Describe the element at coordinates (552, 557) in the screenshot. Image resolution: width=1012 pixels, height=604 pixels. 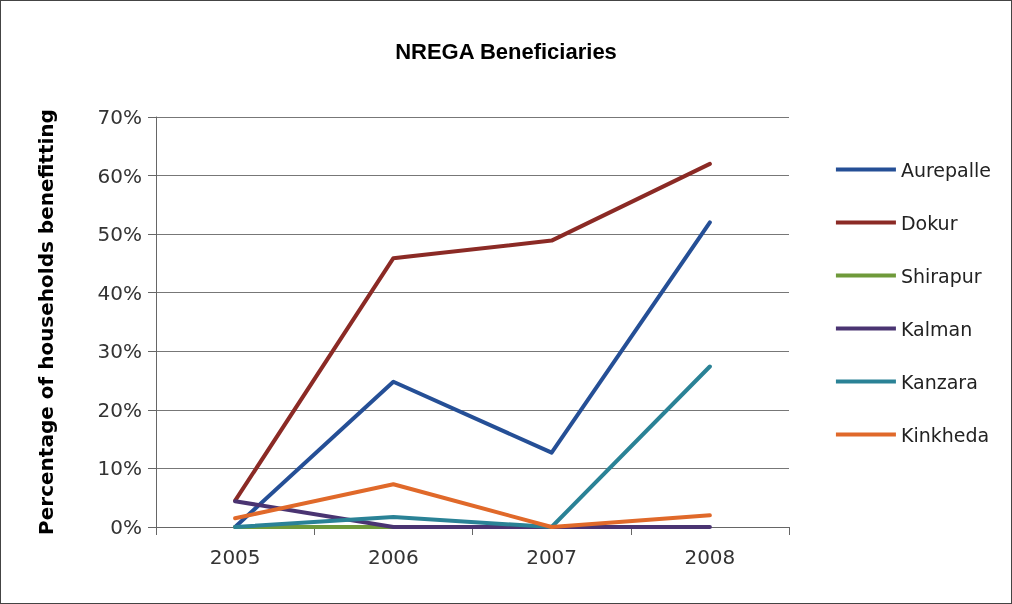
I see `x-tick-label: 2007` at that location.